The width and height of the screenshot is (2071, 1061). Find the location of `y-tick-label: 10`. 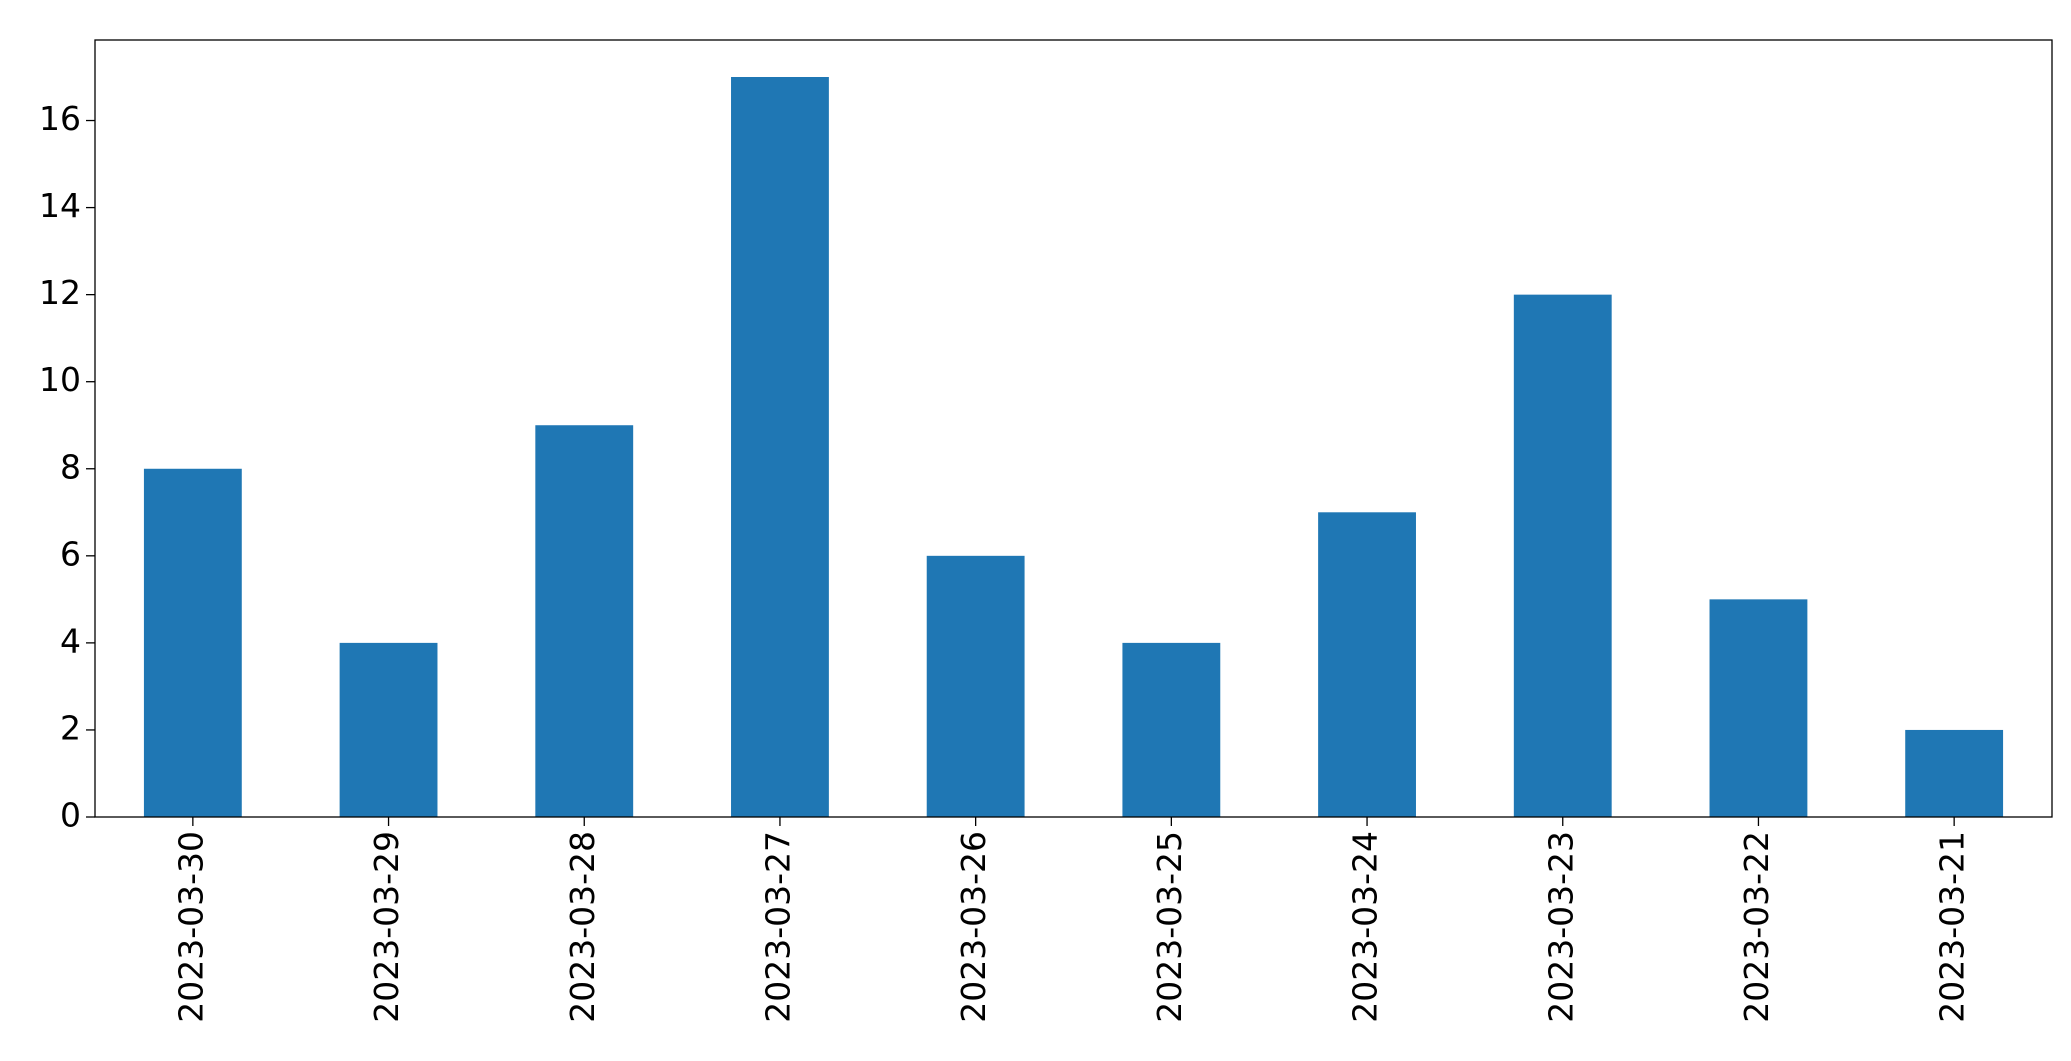

y-tick-label: 10 is located at coordinates (60, 379).